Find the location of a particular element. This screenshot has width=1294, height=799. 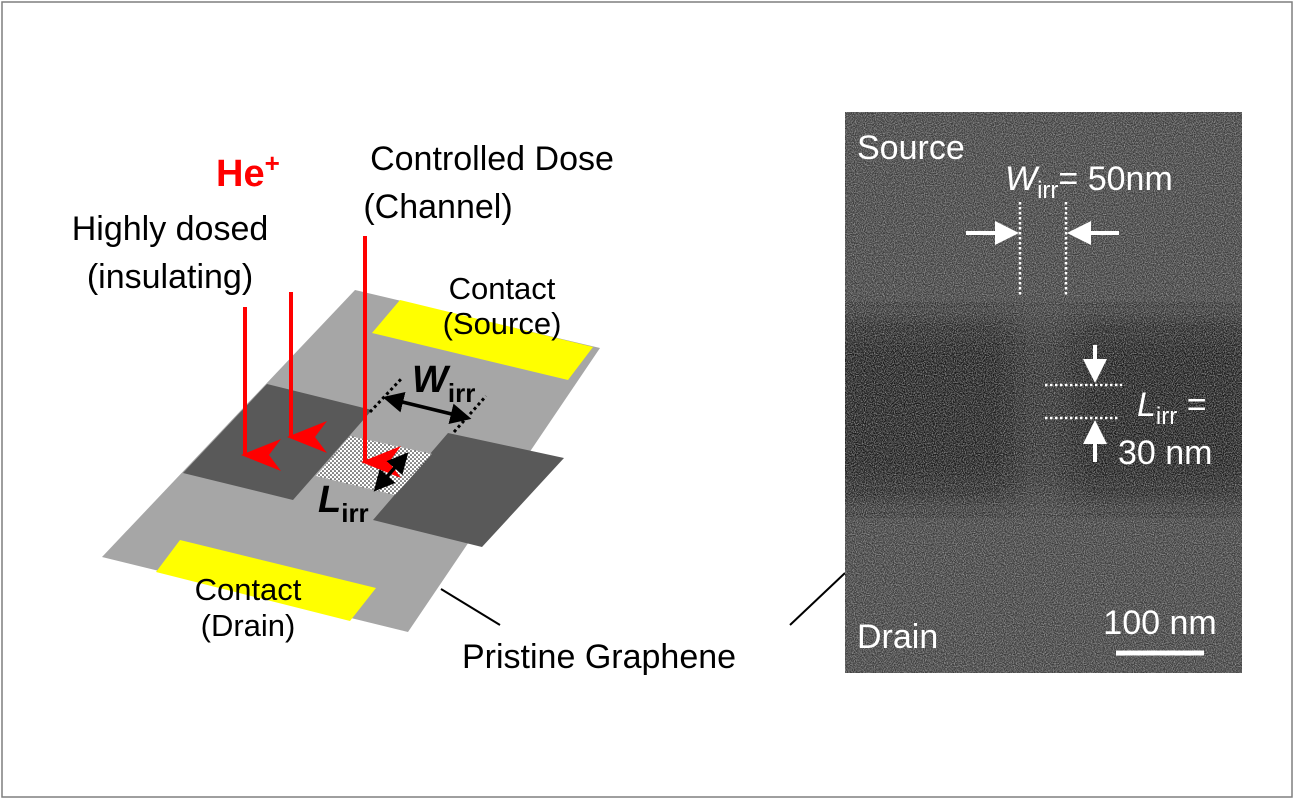

controlled-dose-label: Controlled Dose is located at coordinates (492, 159).